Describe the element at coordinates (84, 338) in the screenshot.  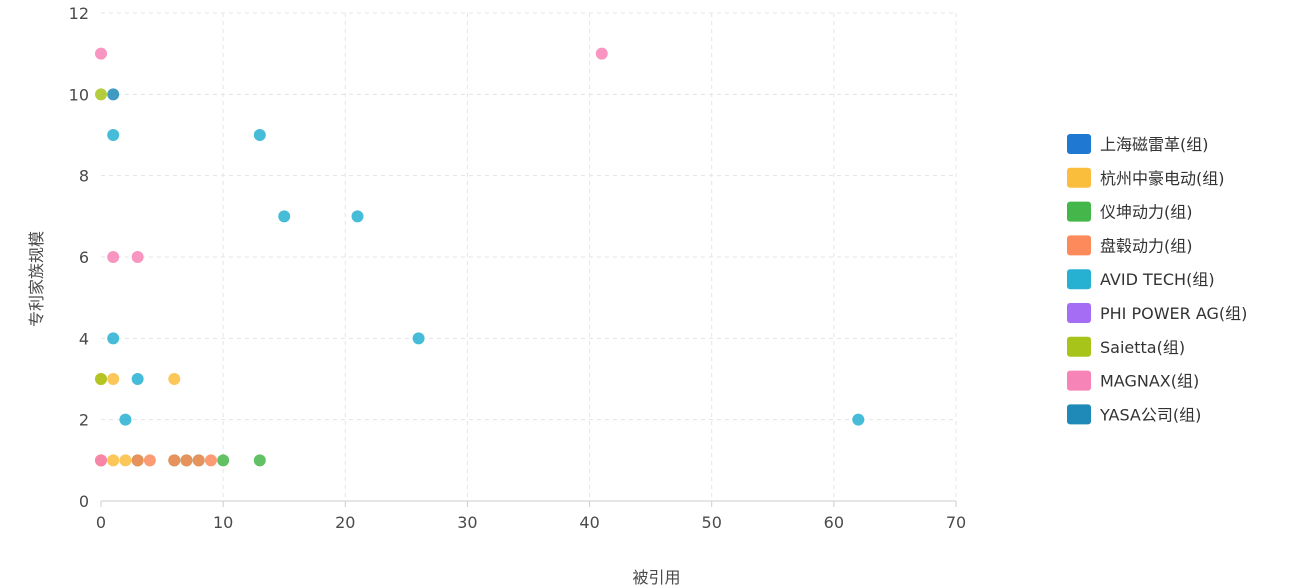
I see `y-tick-label: 4` at that location.